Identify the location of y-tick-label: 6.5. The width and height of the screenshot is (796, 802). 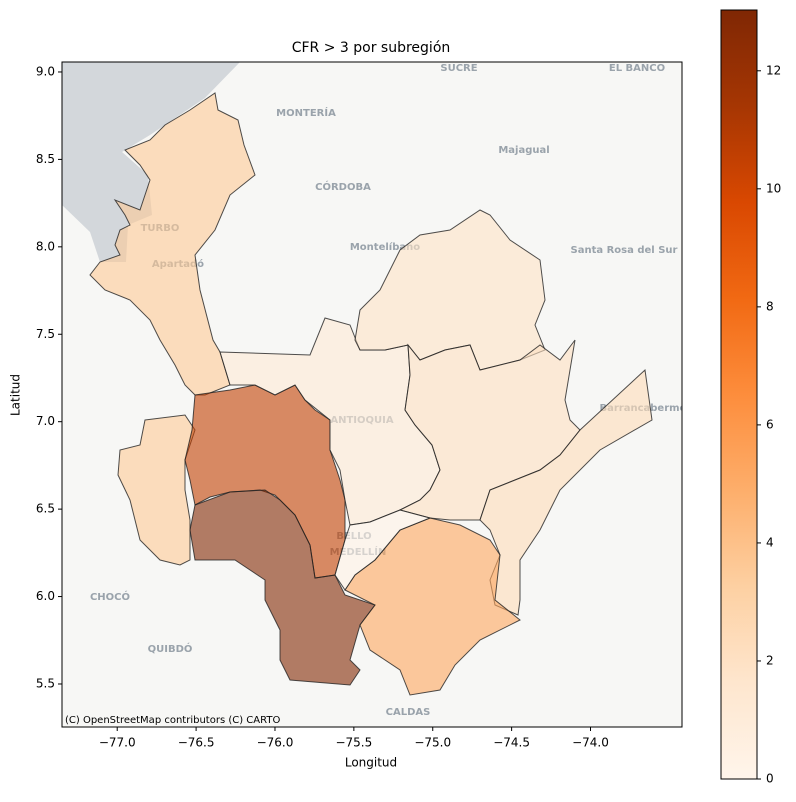
(45, 509).